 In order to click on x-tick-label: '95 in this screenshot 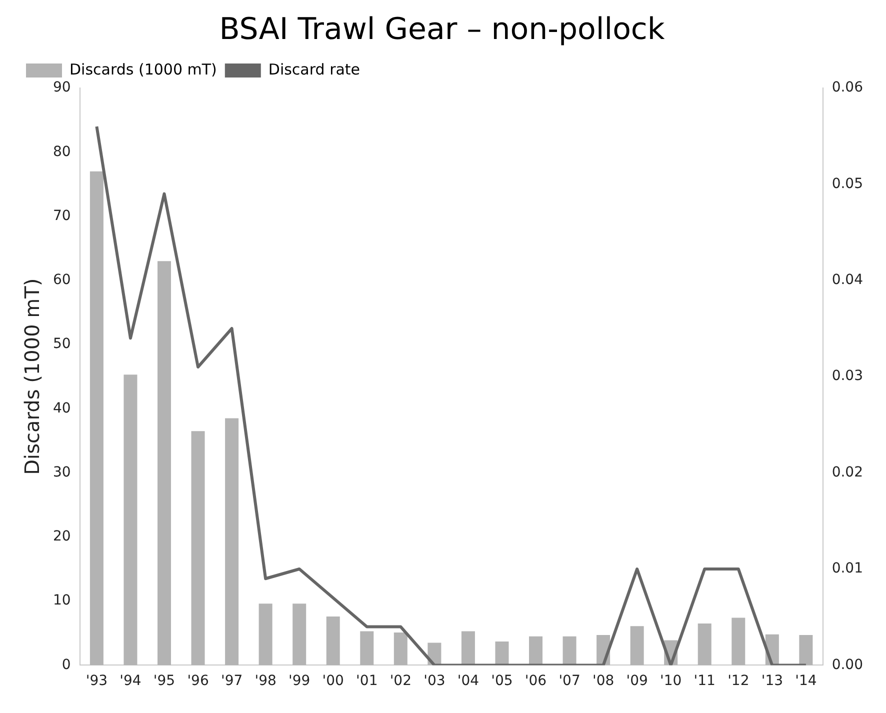, I will do `click(164, 681)`.